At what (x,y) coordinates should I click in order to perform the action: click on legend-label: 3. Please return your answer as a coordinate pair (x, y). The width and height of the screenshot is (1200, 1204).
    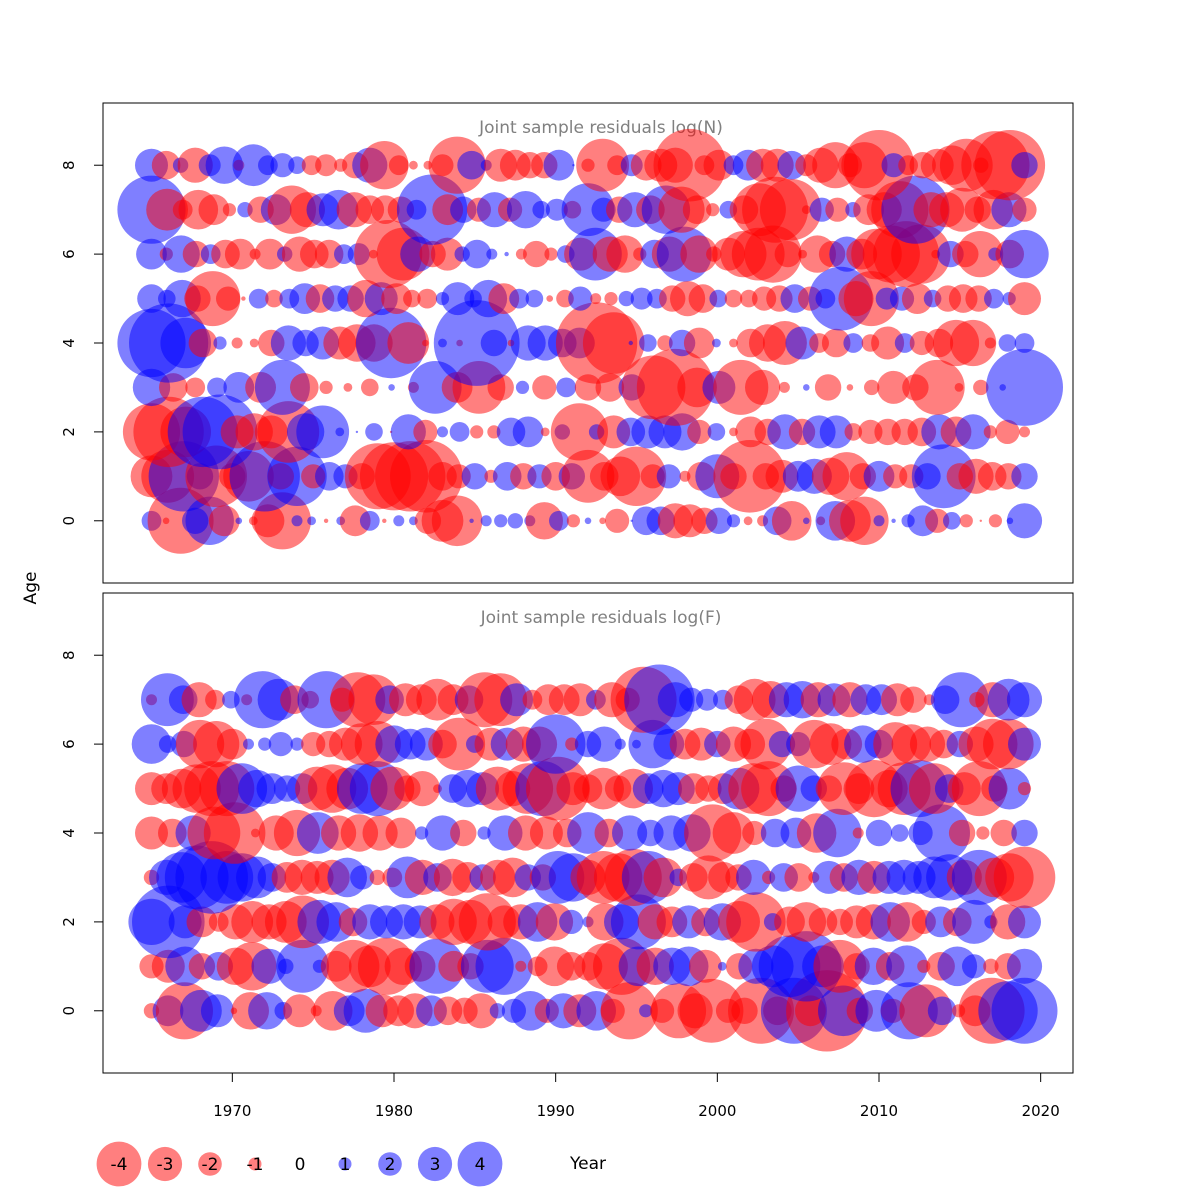
    Looking at the image, I should click on (435, 1165).